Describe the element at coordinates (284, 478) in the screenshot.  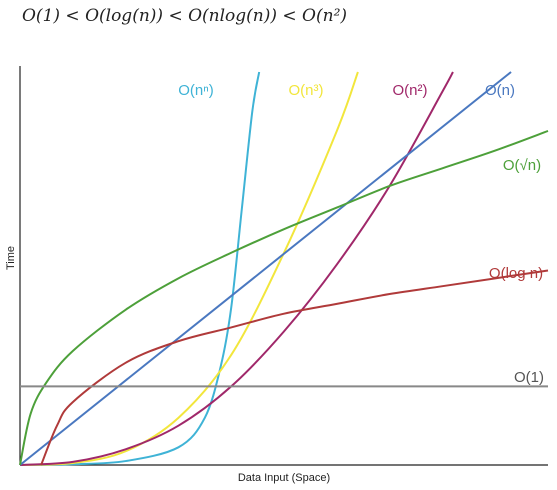
I see `x-axis-label: Data Input (Space)` at that location.